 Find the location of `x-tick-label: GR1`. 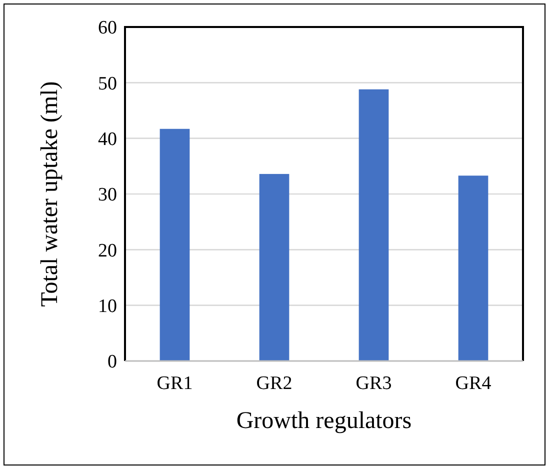

x-tick-label: GR1 is located at coordinates (174, 383).